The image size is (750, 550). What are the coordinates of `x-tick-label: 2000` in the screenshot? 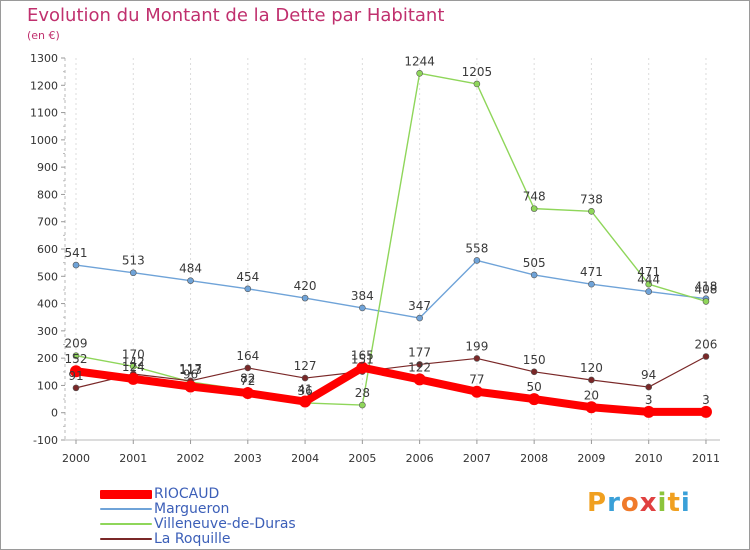 It's located at (76, 458).